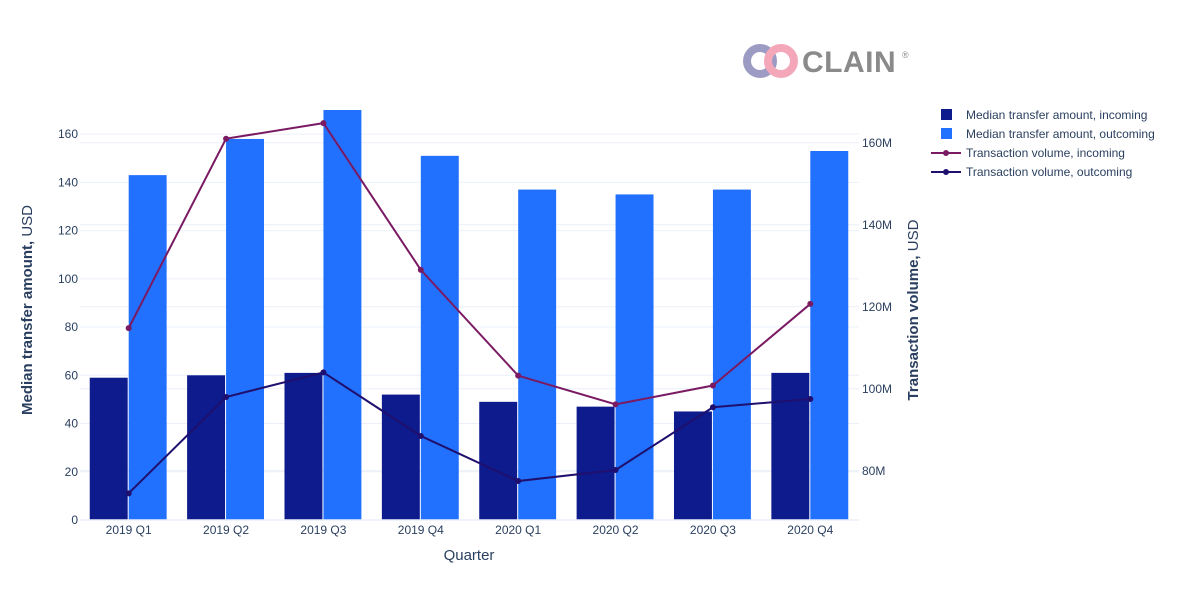 This screenshot has width=1200, height=600. What do you see at coordinates (877, 307) in the screenshot?
I see `y2-tick-label: 120M` at bounding box center [877, 307].